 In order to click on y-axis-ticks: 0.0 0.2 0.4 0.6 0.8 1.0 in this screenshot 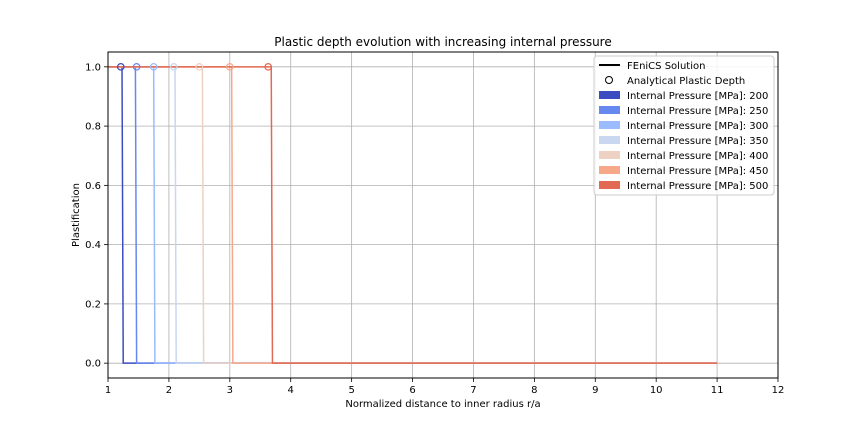, I will do `click(96, 216)`.